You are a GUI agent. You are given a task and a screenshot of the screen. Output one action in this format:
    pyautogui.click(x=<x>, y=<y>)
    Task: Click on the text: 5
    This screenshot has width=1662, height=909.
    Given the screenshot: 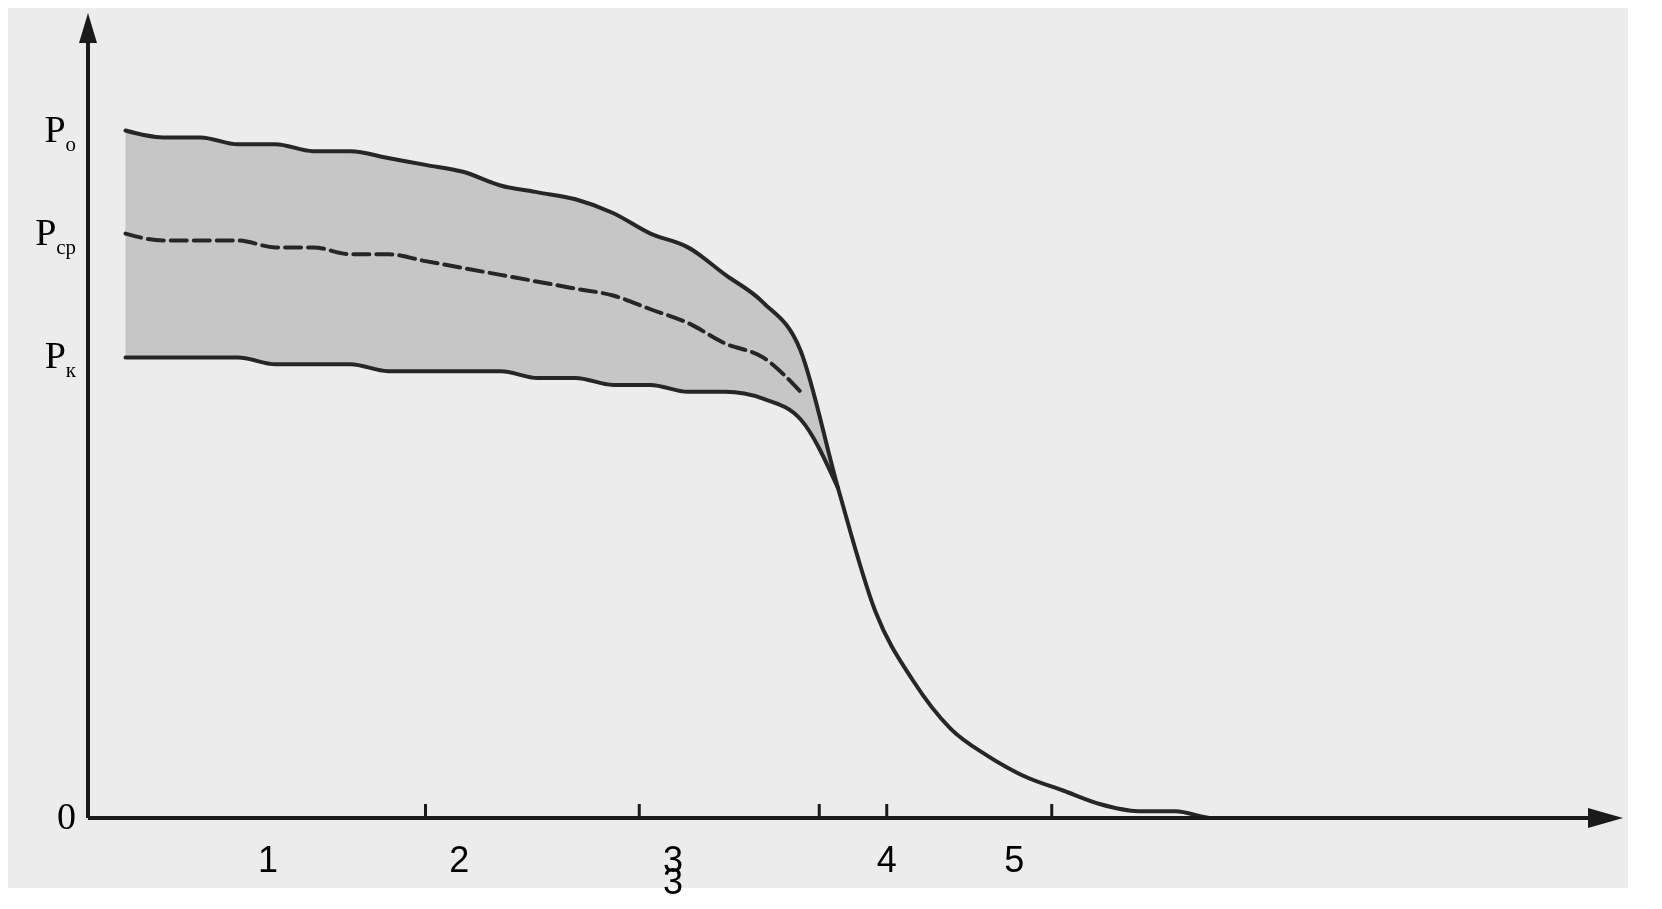 What is the action you would take?
    pyautogui.click(x=1014, y=859)
    